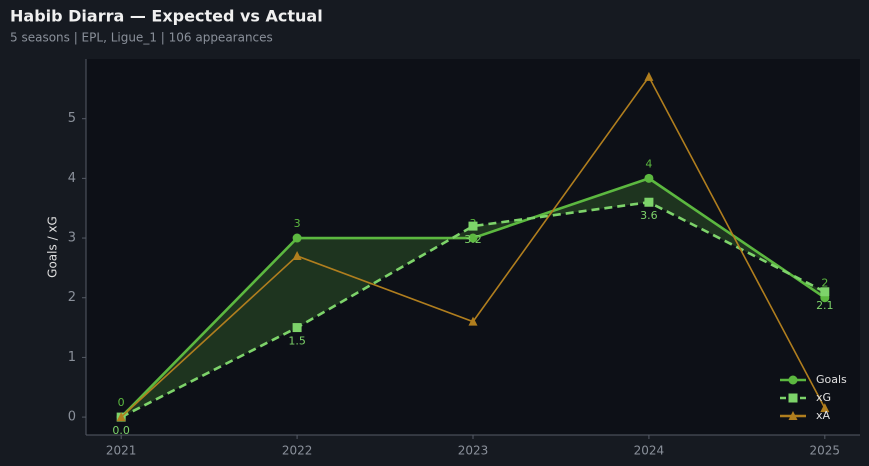 This screenshot has height=466, width=869. I want to click on value-label: 1.5, so click(297, 341).